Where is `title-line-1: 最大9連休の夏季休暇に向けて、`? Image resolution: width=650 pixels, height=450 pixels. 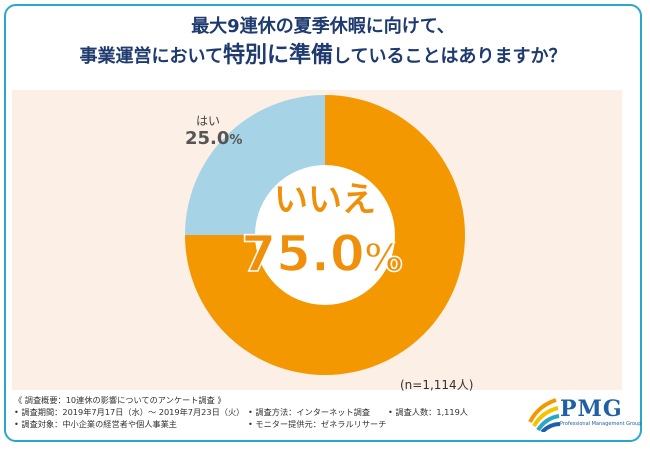
title-line-1: 最大9連休の夏季休暇に向けて、 is located at coordinates (323, 26).